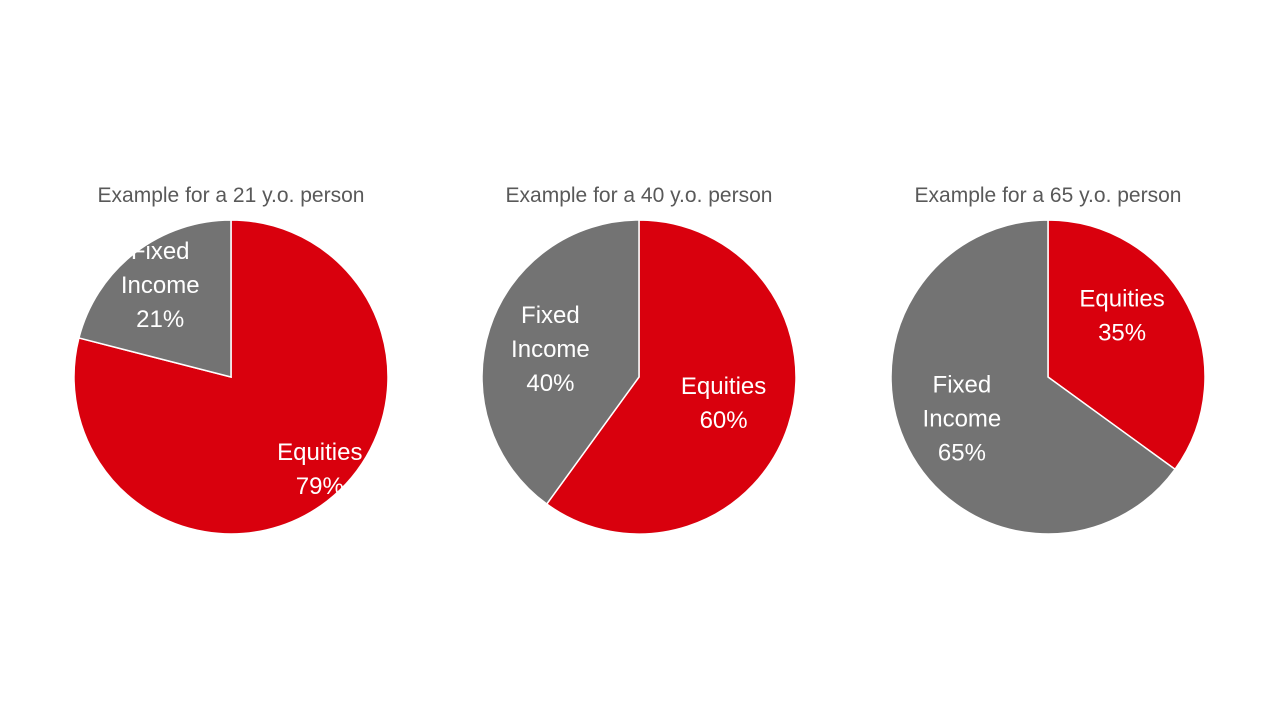  Describe the element at coordinates (723, 403) in the screenshot. I see `pie-slice-label-equities: Equities 60%` at that location.